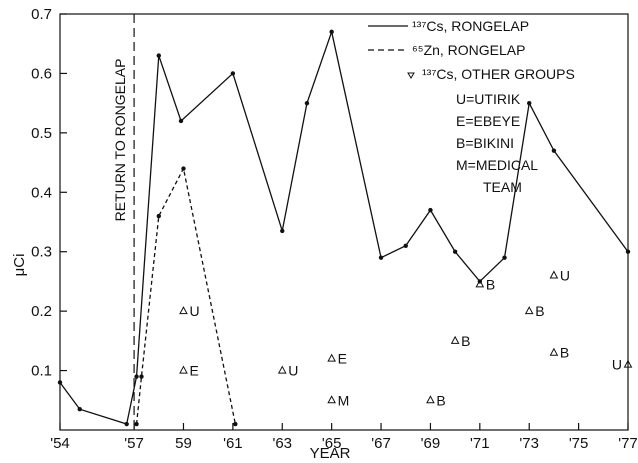 Image resolution: width=638 pixels, height=463 pixels. What do you see at coordinates (41, 14) in the screenshot?
I see `y-tick-label: 0.7` at bounding box center [41, 14].